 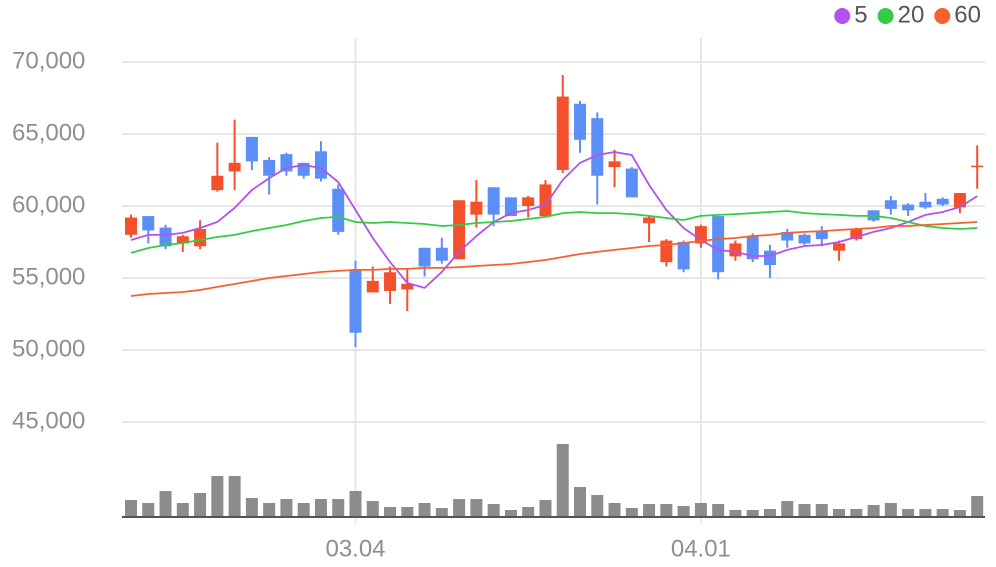 I want to click on legend-label: 20, so click(x=911, y=14).